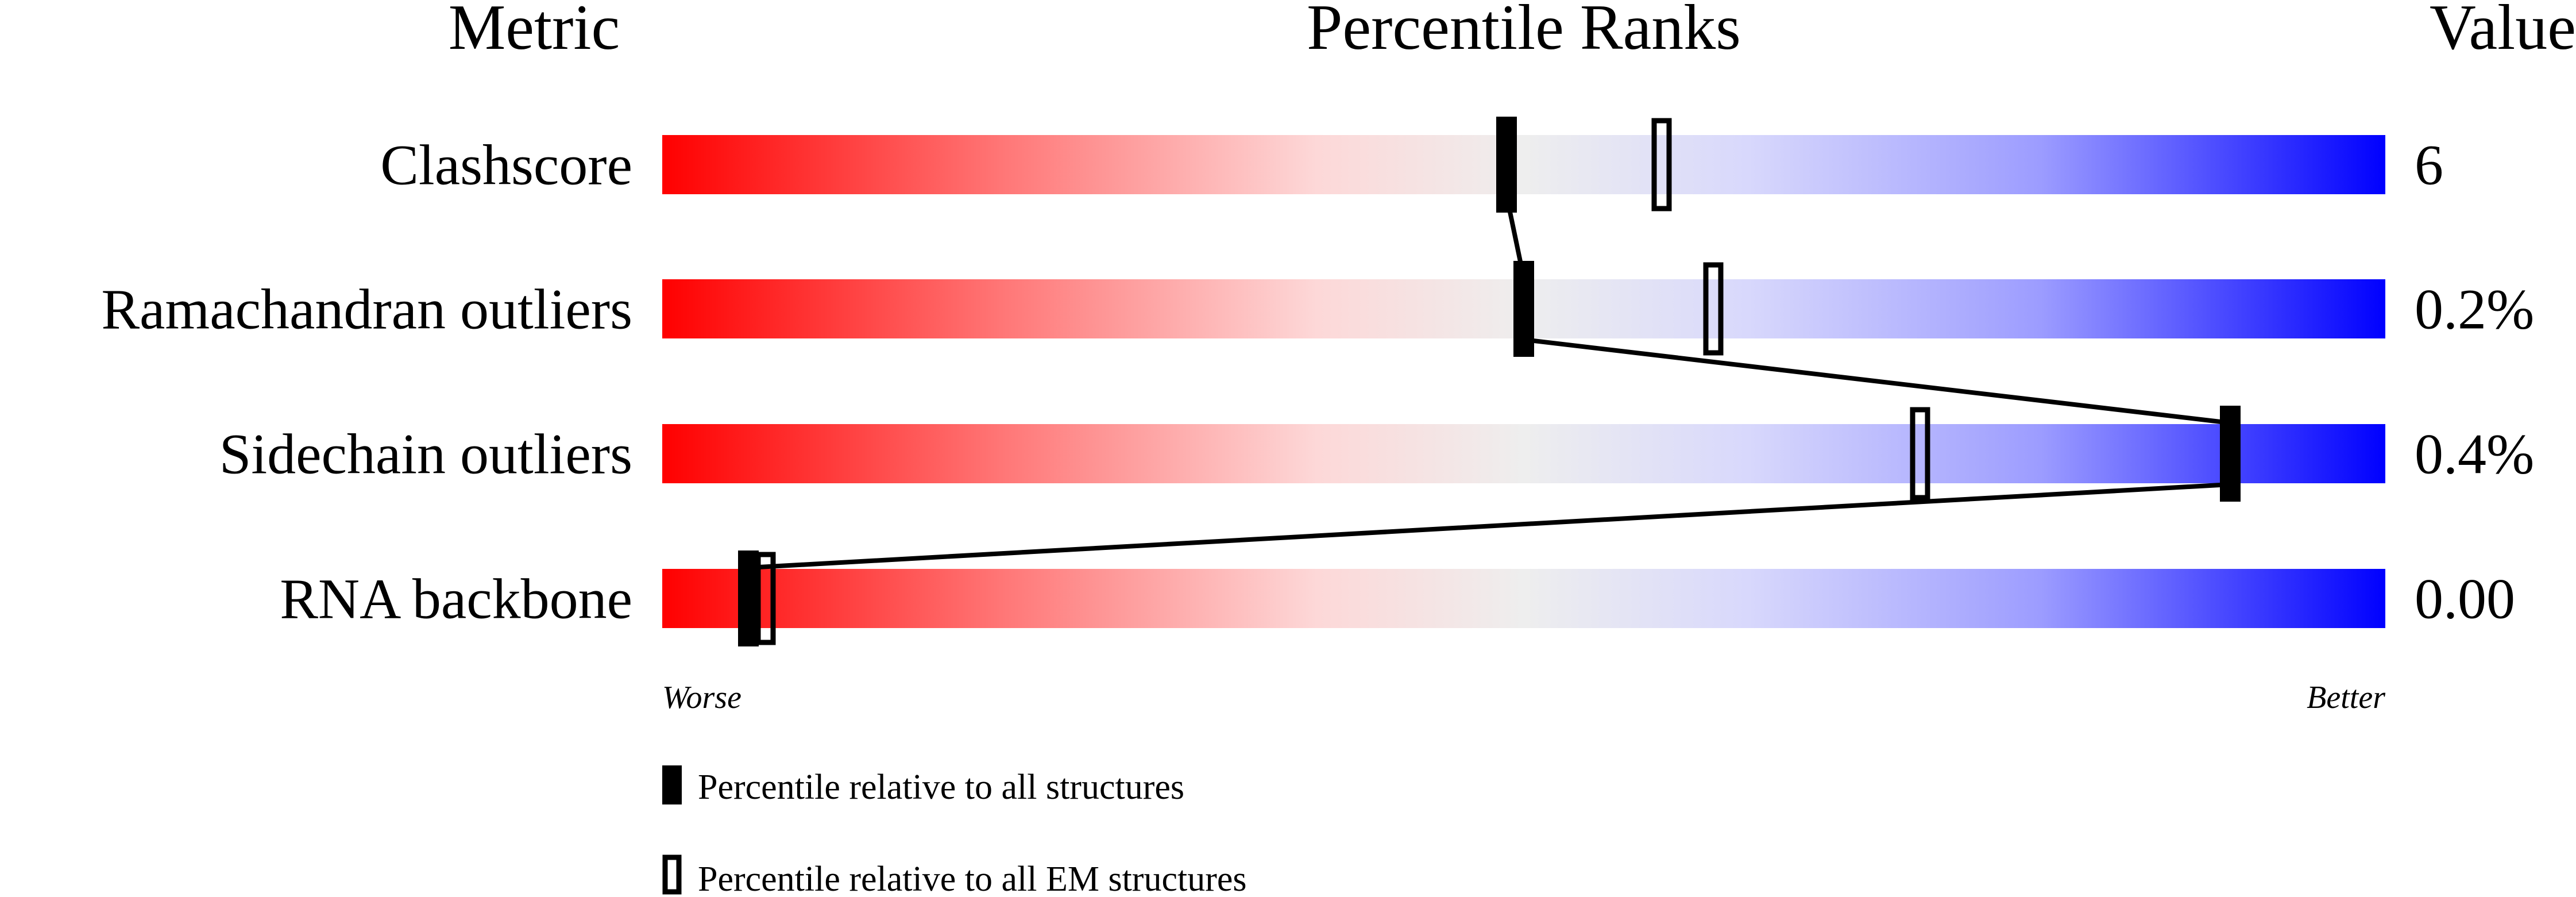 Image resolution: width=2576 pixels, height=897 pixels. I want to click on metric-value: 6, so click(2429, 165).